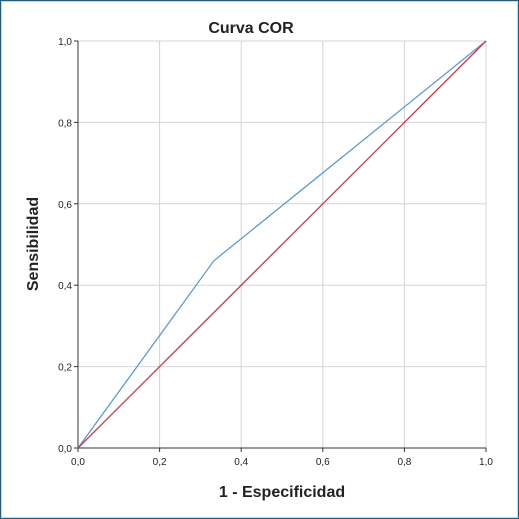  Describe the element at coordinates (65, 42) in the screenshot. I see `y-tick-label: 1,0` at that location.